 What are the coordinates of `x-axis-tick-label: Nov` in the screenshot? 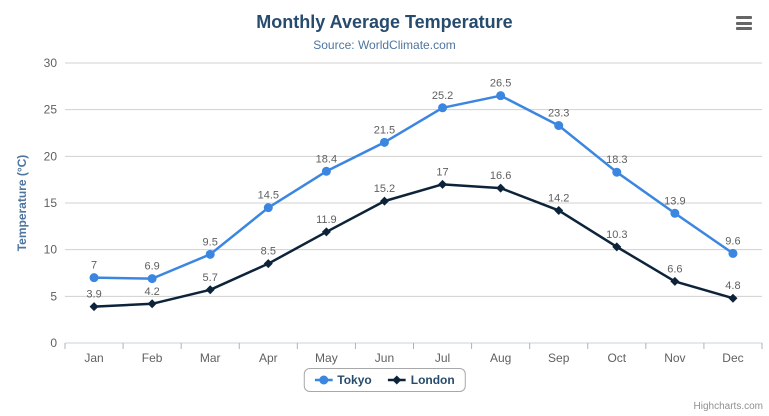 It's located at (674, 358).